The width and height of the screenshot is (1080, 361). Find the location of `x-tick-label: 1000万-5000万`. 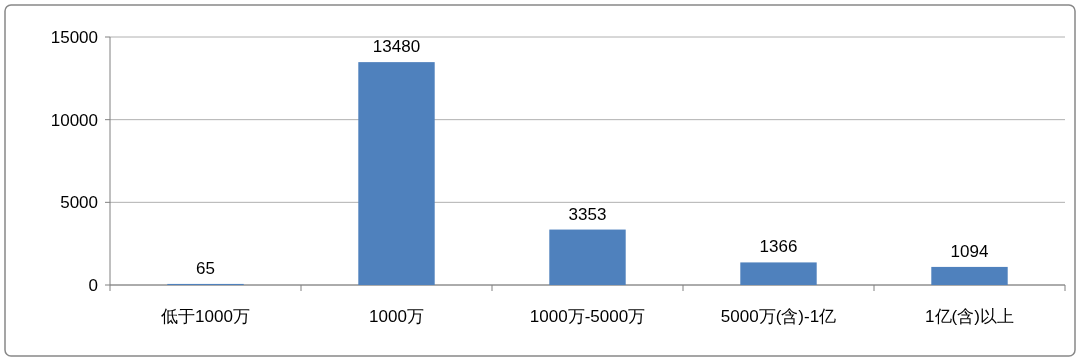

x-tick-label: 1000万-5000万 is located at coordinates (587, 316).